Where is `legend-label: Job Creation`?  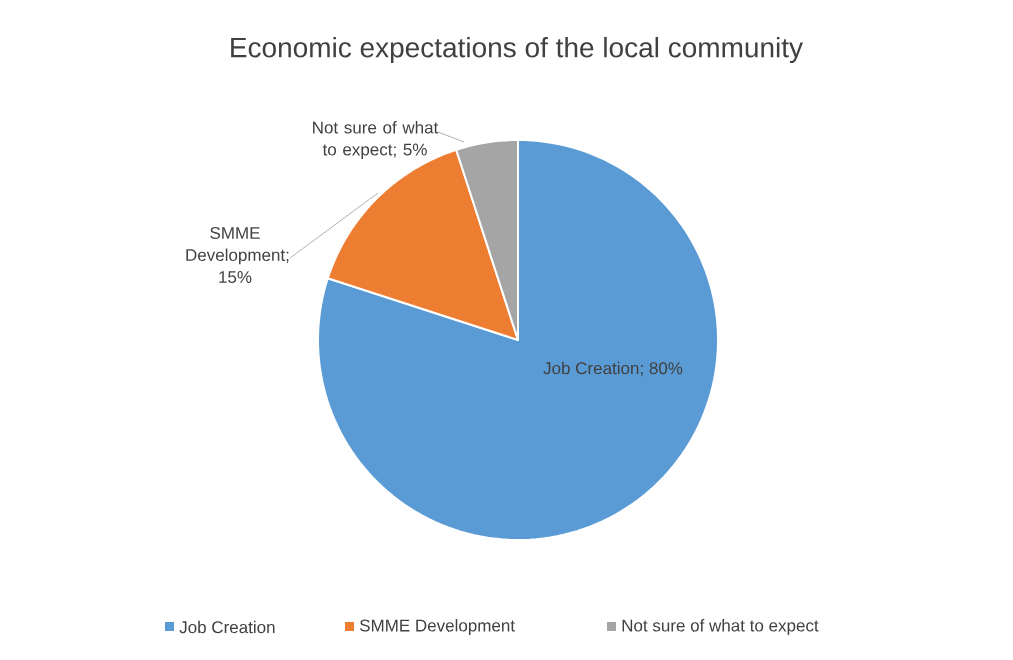
legend-label: Job Creation is located at coordinates (227, 627).